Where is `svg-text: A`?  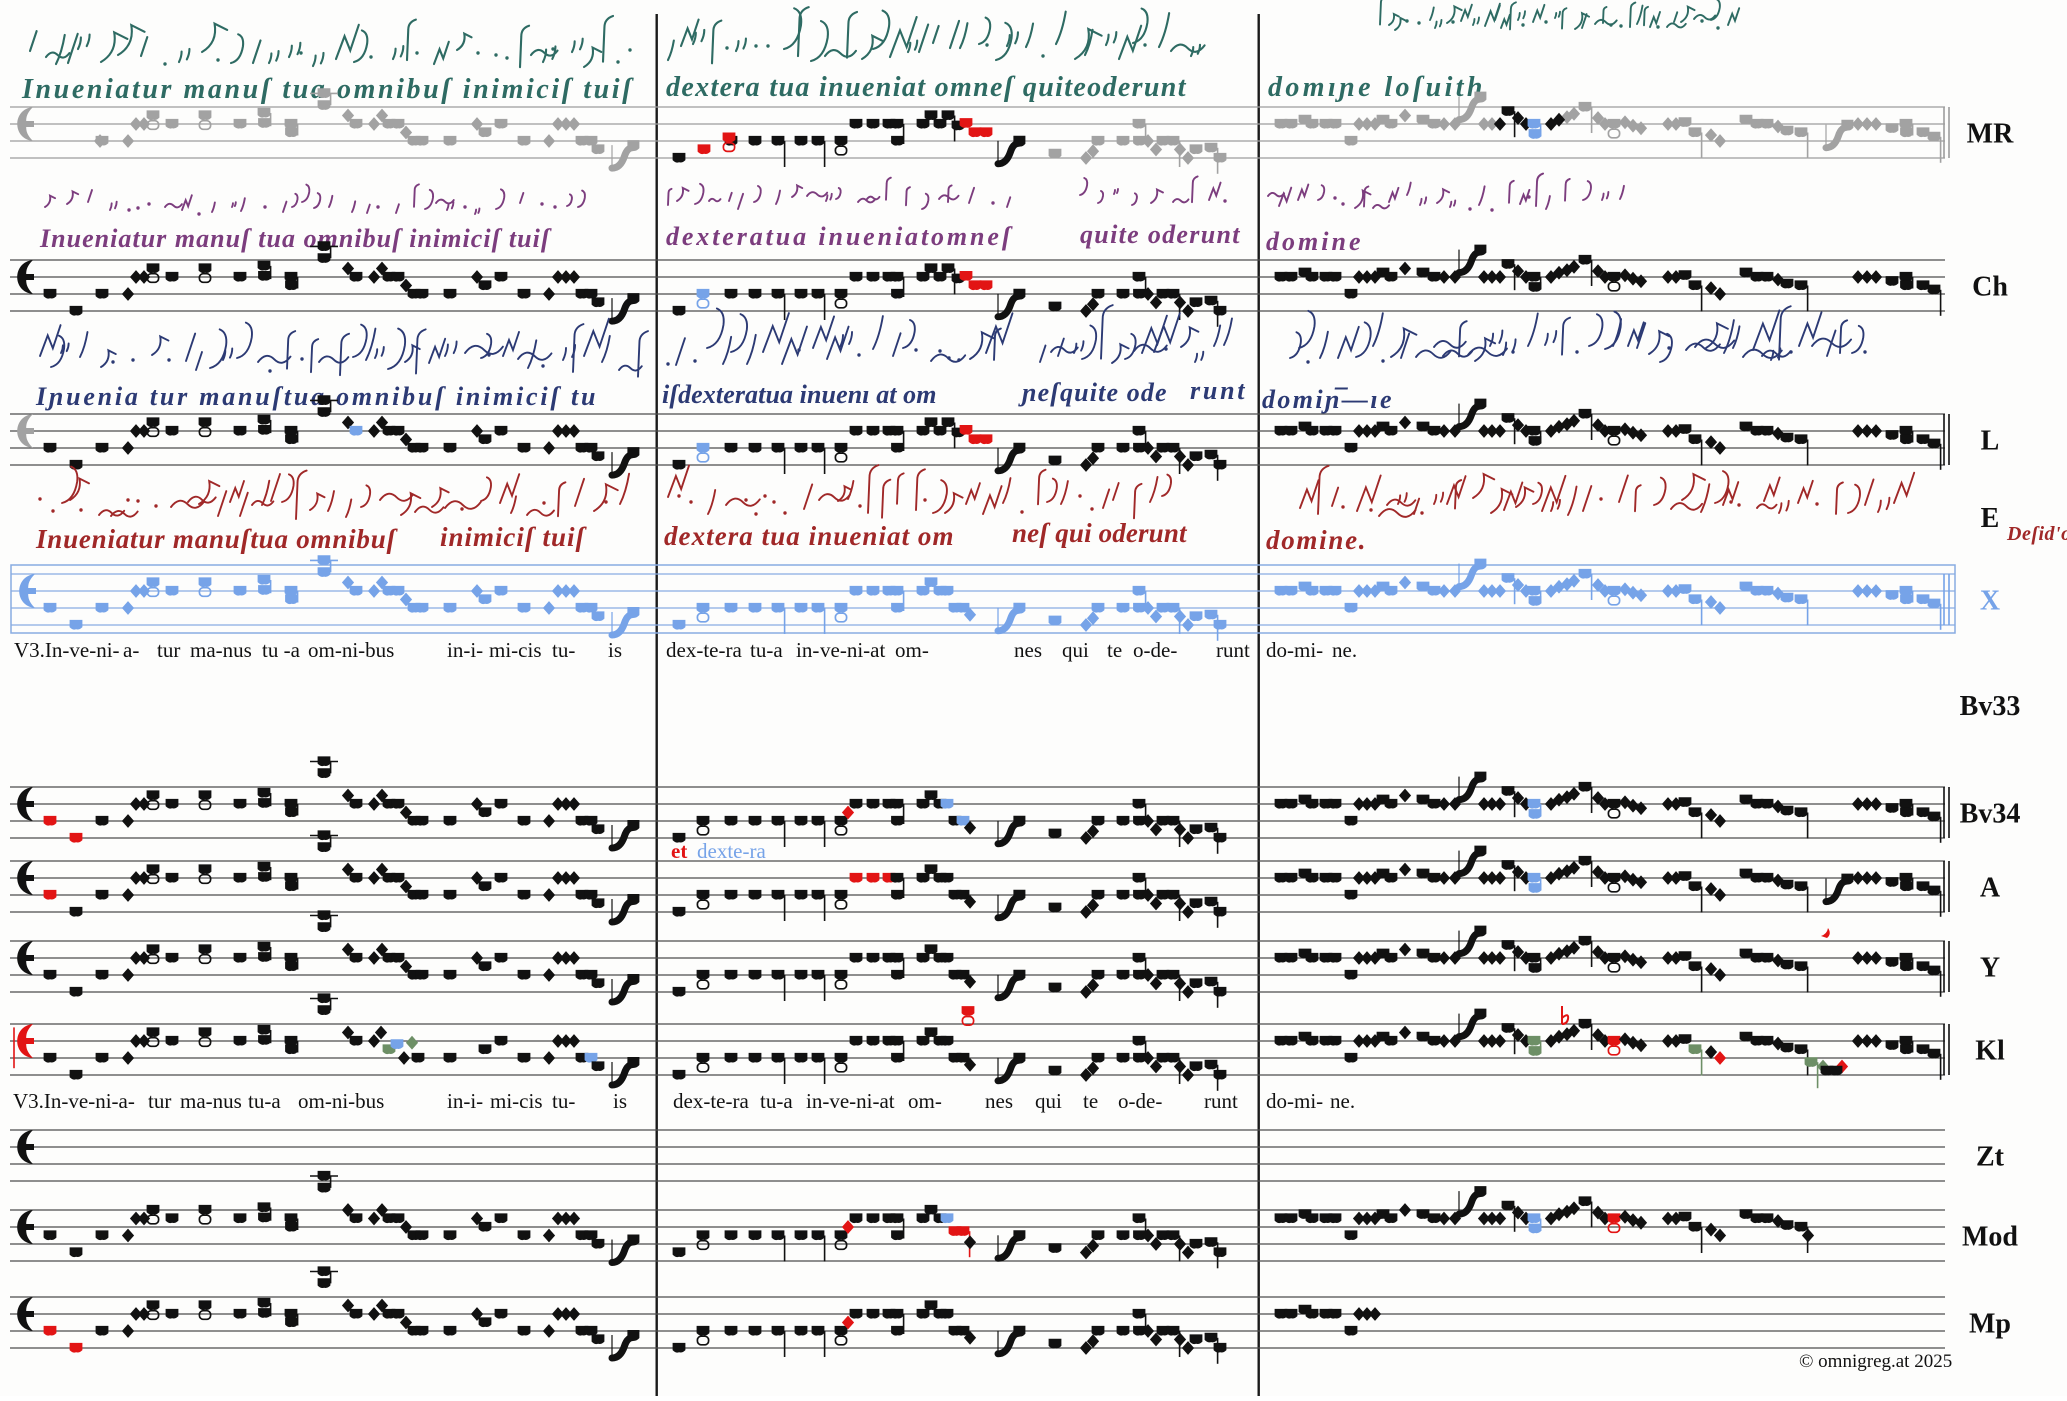 svg-text: A is located at coordinates (1990, 887).